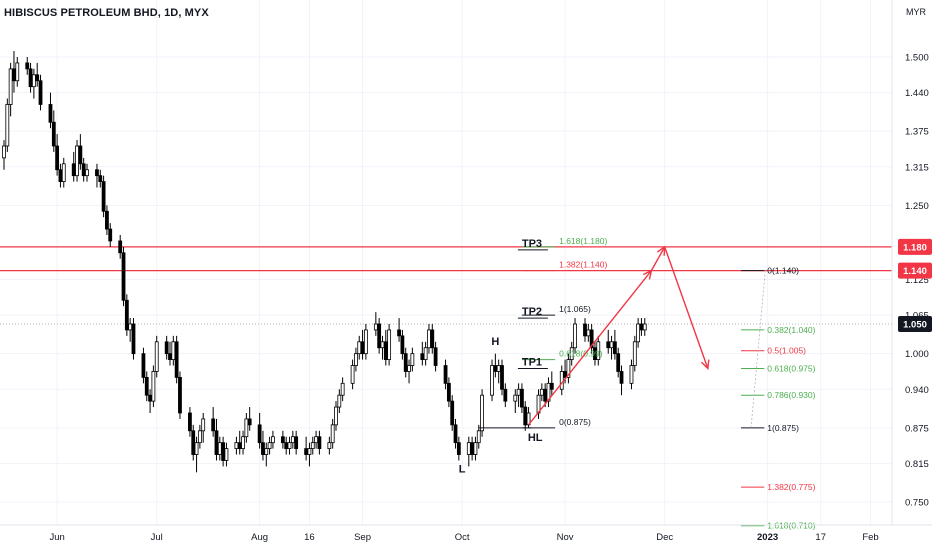 The height and width of the screenshot is (555, 932). I want to click on projection-arrow-segment, so click(590, 348).